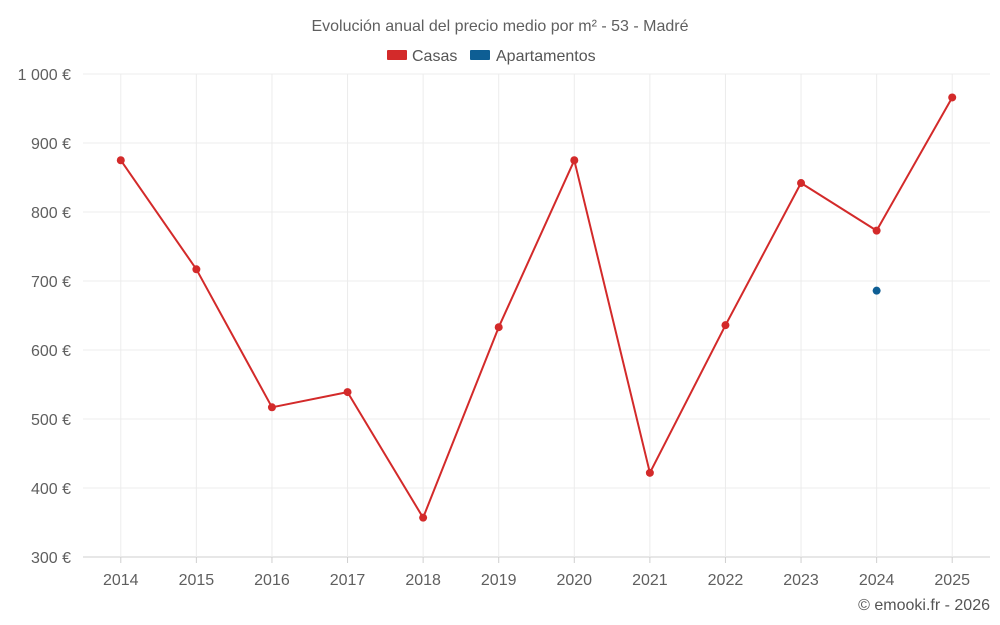  Describe the element at coordinates (397, 55) in the screenshot. I see `legend-swatch-casas` at that location.